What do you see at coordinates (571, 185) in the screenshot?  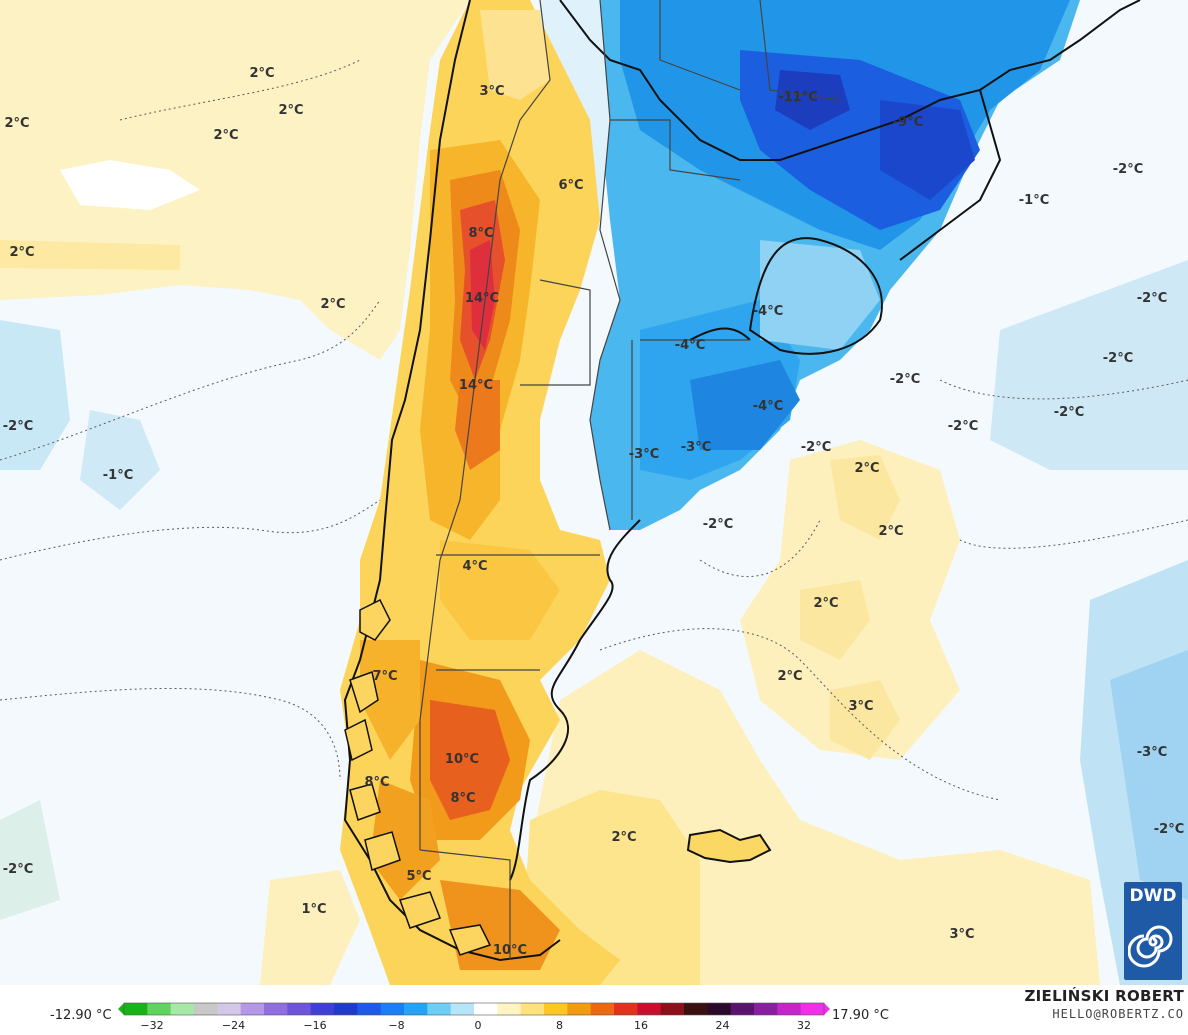 I see `temperature-label: 6°C` at bounding box center [571, 185].